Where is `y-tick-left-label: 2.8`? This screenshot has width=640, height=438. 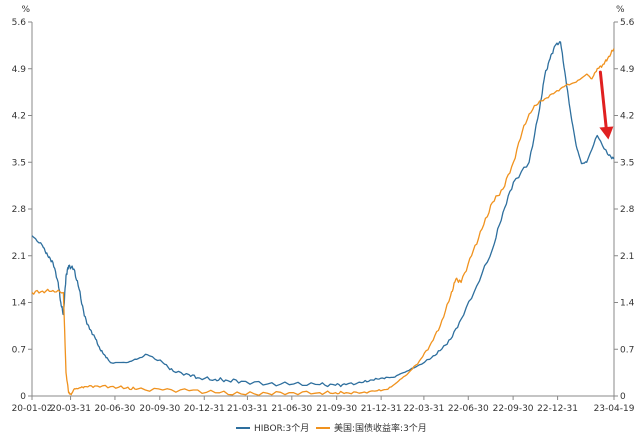 y-tick-left-label: 2.8 is located at coordinates (19, 210).